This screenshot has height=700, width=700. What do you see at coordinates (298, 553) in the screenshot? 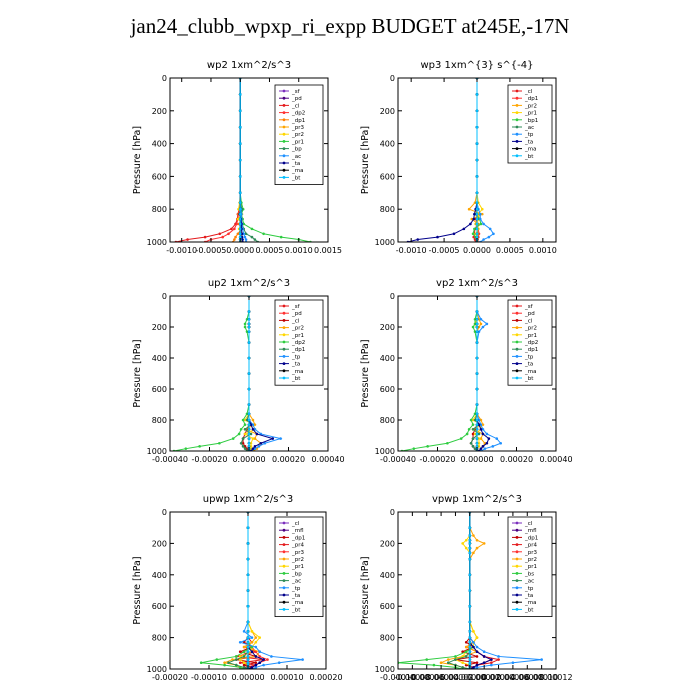
I see `legend-item: _pr3` at bounding box center [298, 553].